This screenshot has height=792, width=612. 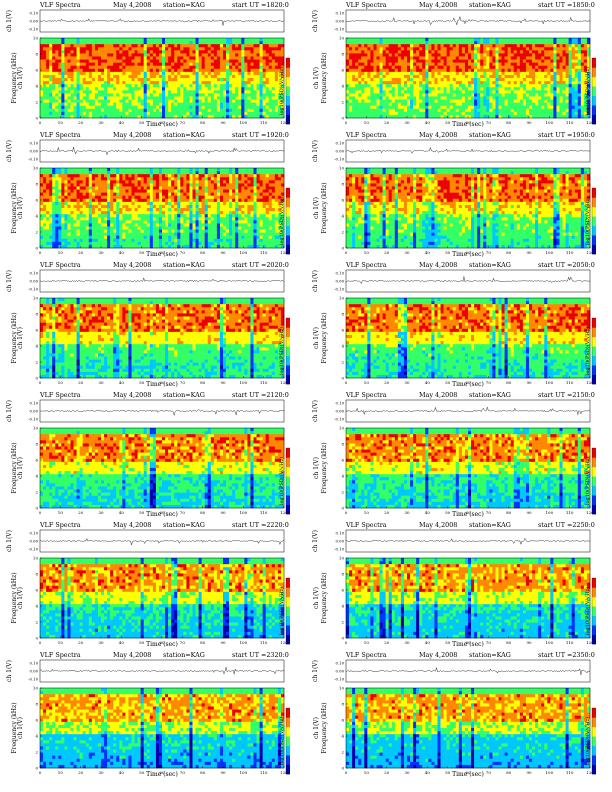 What do you see at coordinates (468, 281) in the screenshot?
I see `channel-trace-frame` at bounding box center [468, 281].